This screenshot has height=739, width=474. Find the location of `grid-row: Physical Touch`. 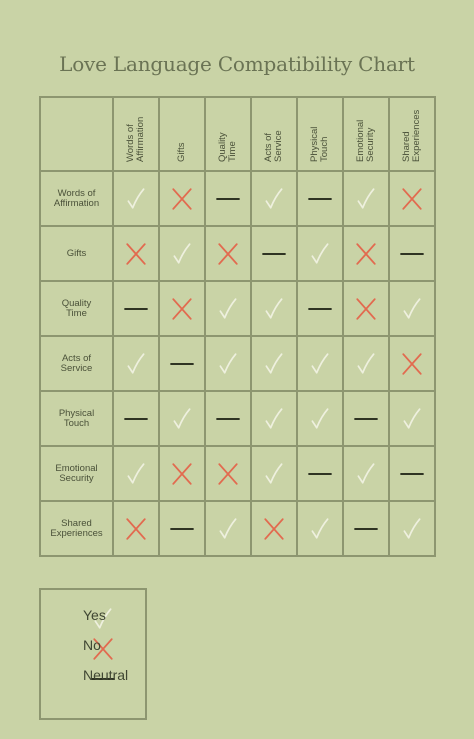

grid-row: Physical Touch is located at coordinates (237, 418).